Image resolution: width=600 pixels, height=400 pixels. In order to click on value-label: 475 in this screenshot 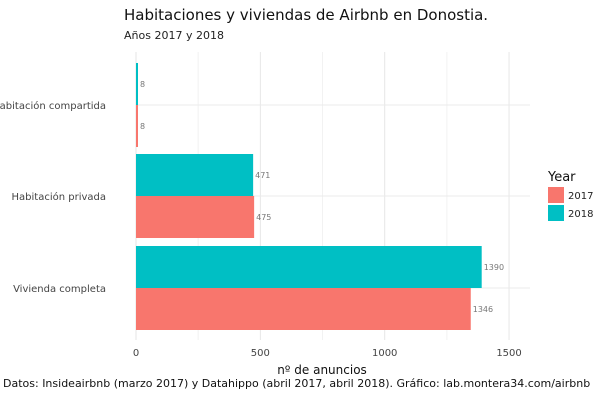, I will do `click(263, 217)`.